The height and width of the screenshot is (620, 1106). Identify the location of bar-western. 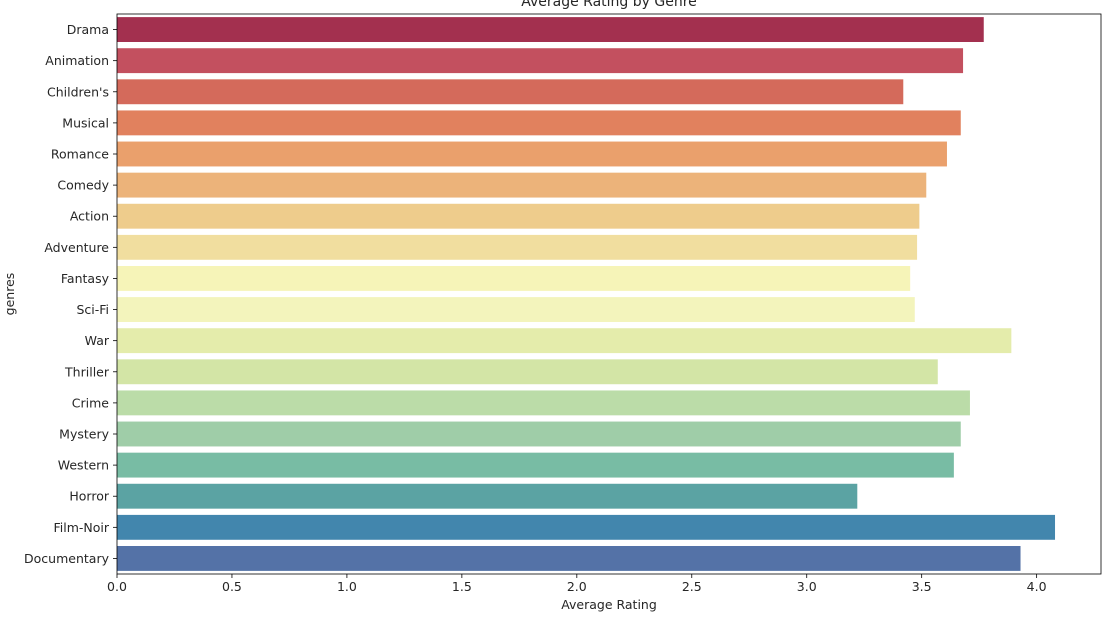
(535, 465).